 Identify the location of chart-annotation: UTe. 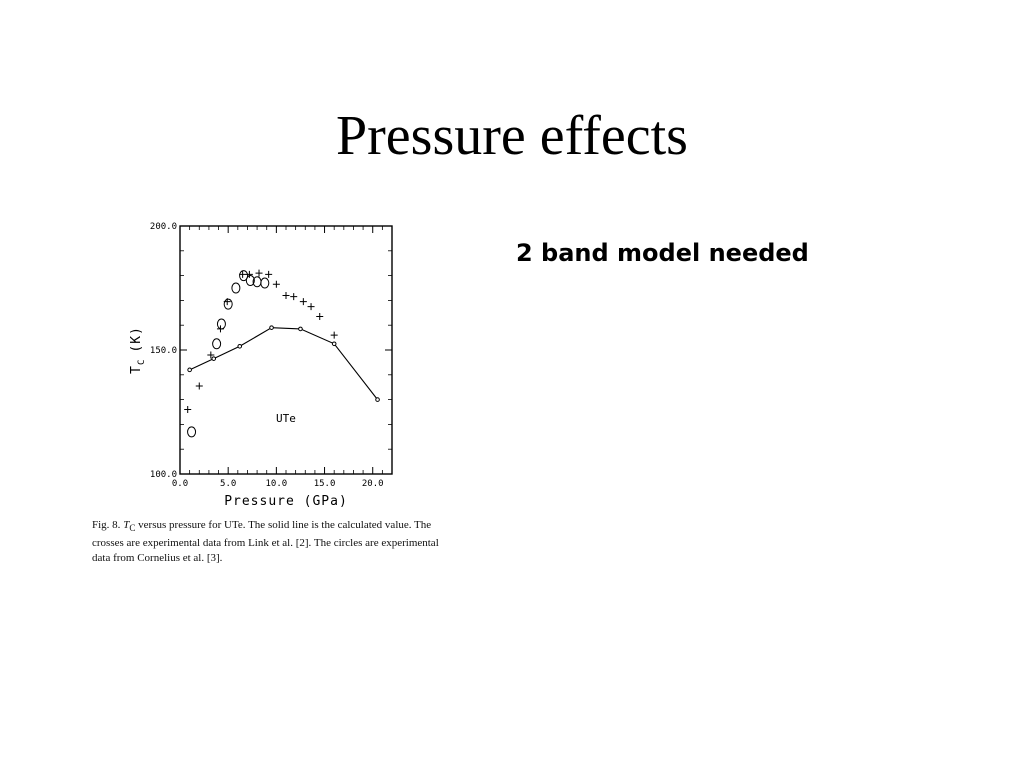
(286, 418).